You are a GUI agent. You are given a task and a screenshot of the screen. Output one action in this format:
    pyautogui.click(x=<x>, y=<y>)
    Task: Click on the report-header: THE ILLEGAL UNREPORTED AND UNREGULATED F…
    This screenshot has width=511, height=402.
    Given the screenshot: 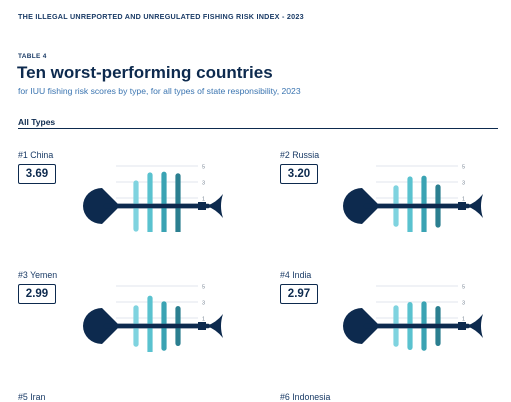 What is the action you would take?
    pyautogui.click(x=161, y=16)
    